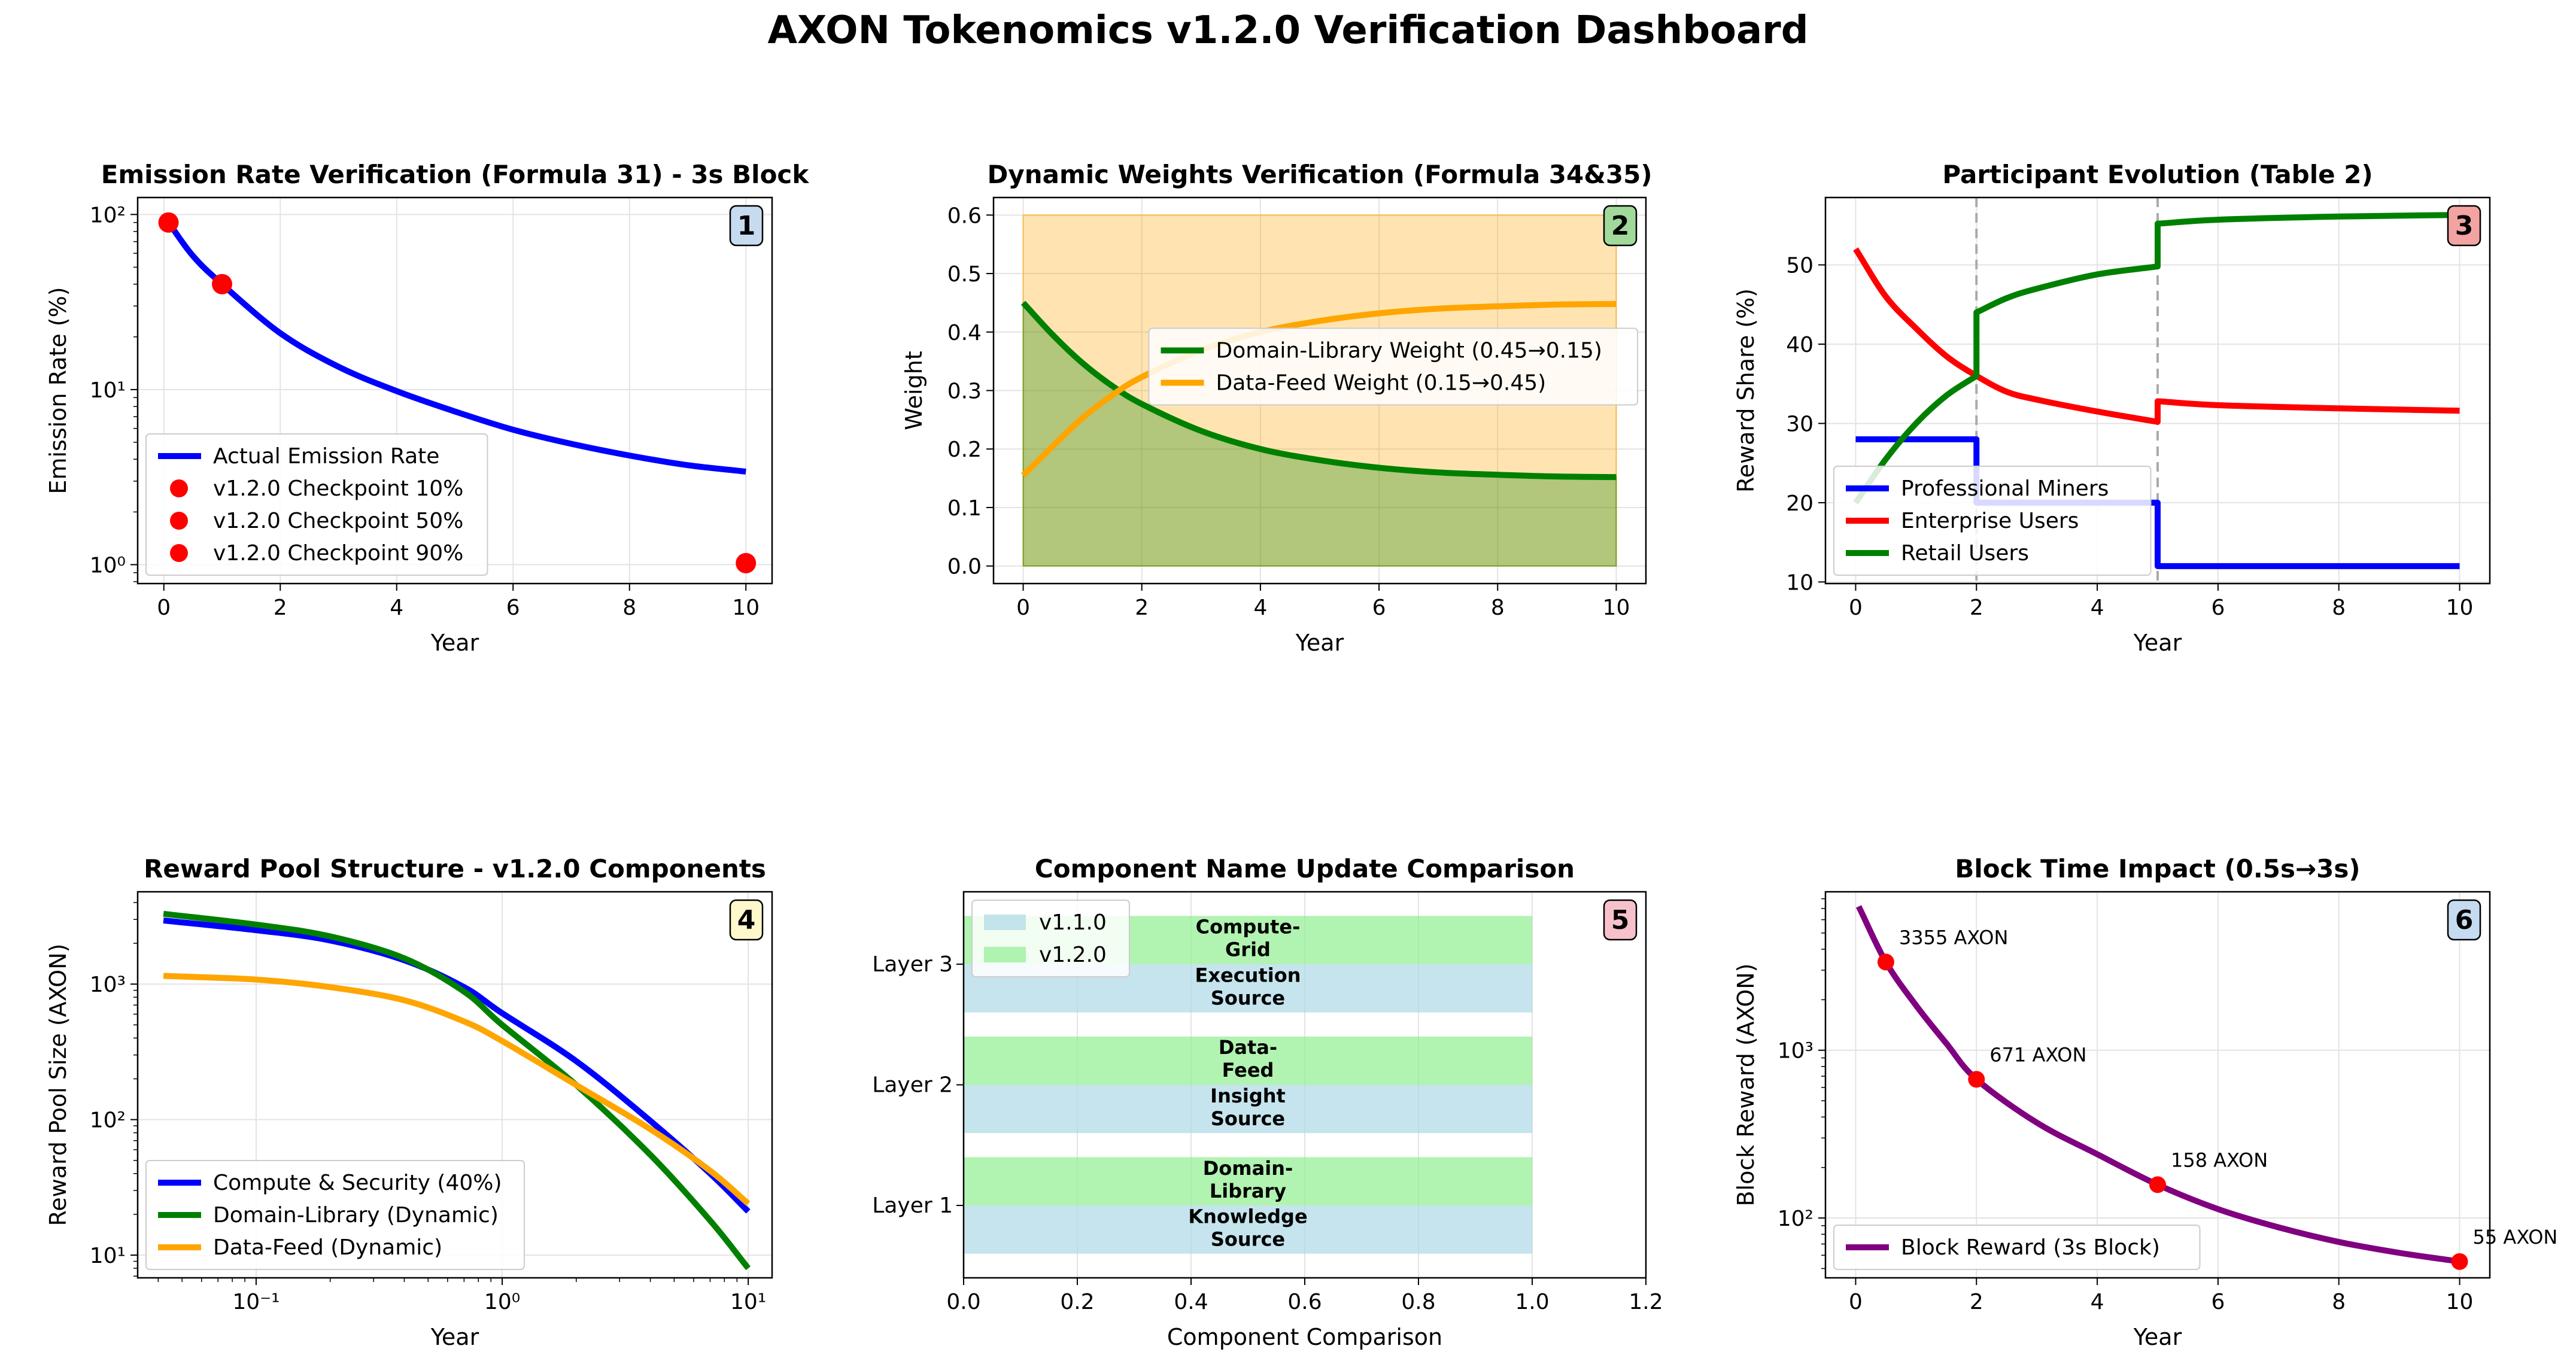 The height and width of the screenshot is (1370, 2576). What do you see at coordinates (963, 1302) in the screenshot?
I see `x-tick-label: 0.0` at bounding box center [963, 1302].